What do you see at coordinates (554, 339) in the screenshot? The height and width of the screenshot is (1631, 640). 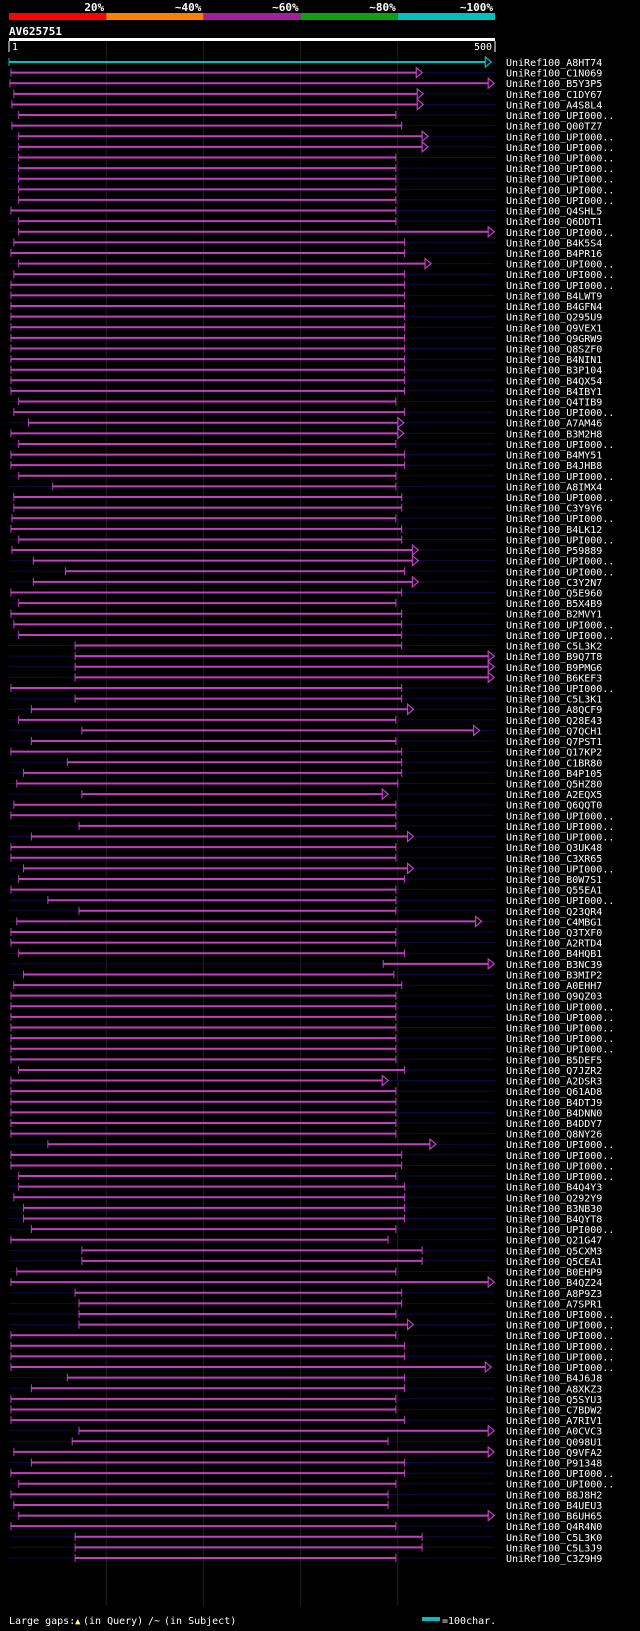 I see `hit-label: UniRef100_Q9GRW9` at bounding box center [554, 339].